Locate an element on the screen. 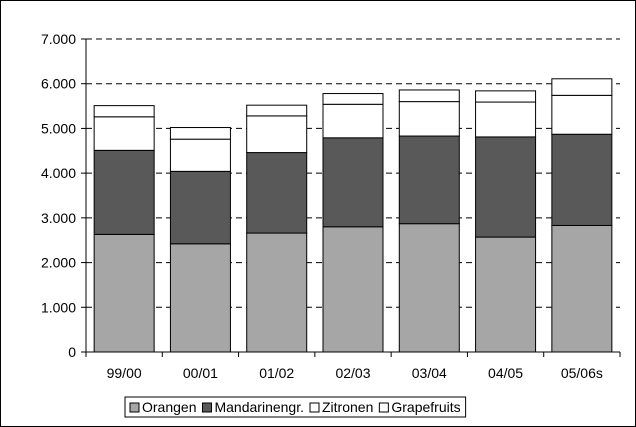 The width and height of the screenshot is (636, 427). legend-label: Orangen is located at coordinates (169, 407).